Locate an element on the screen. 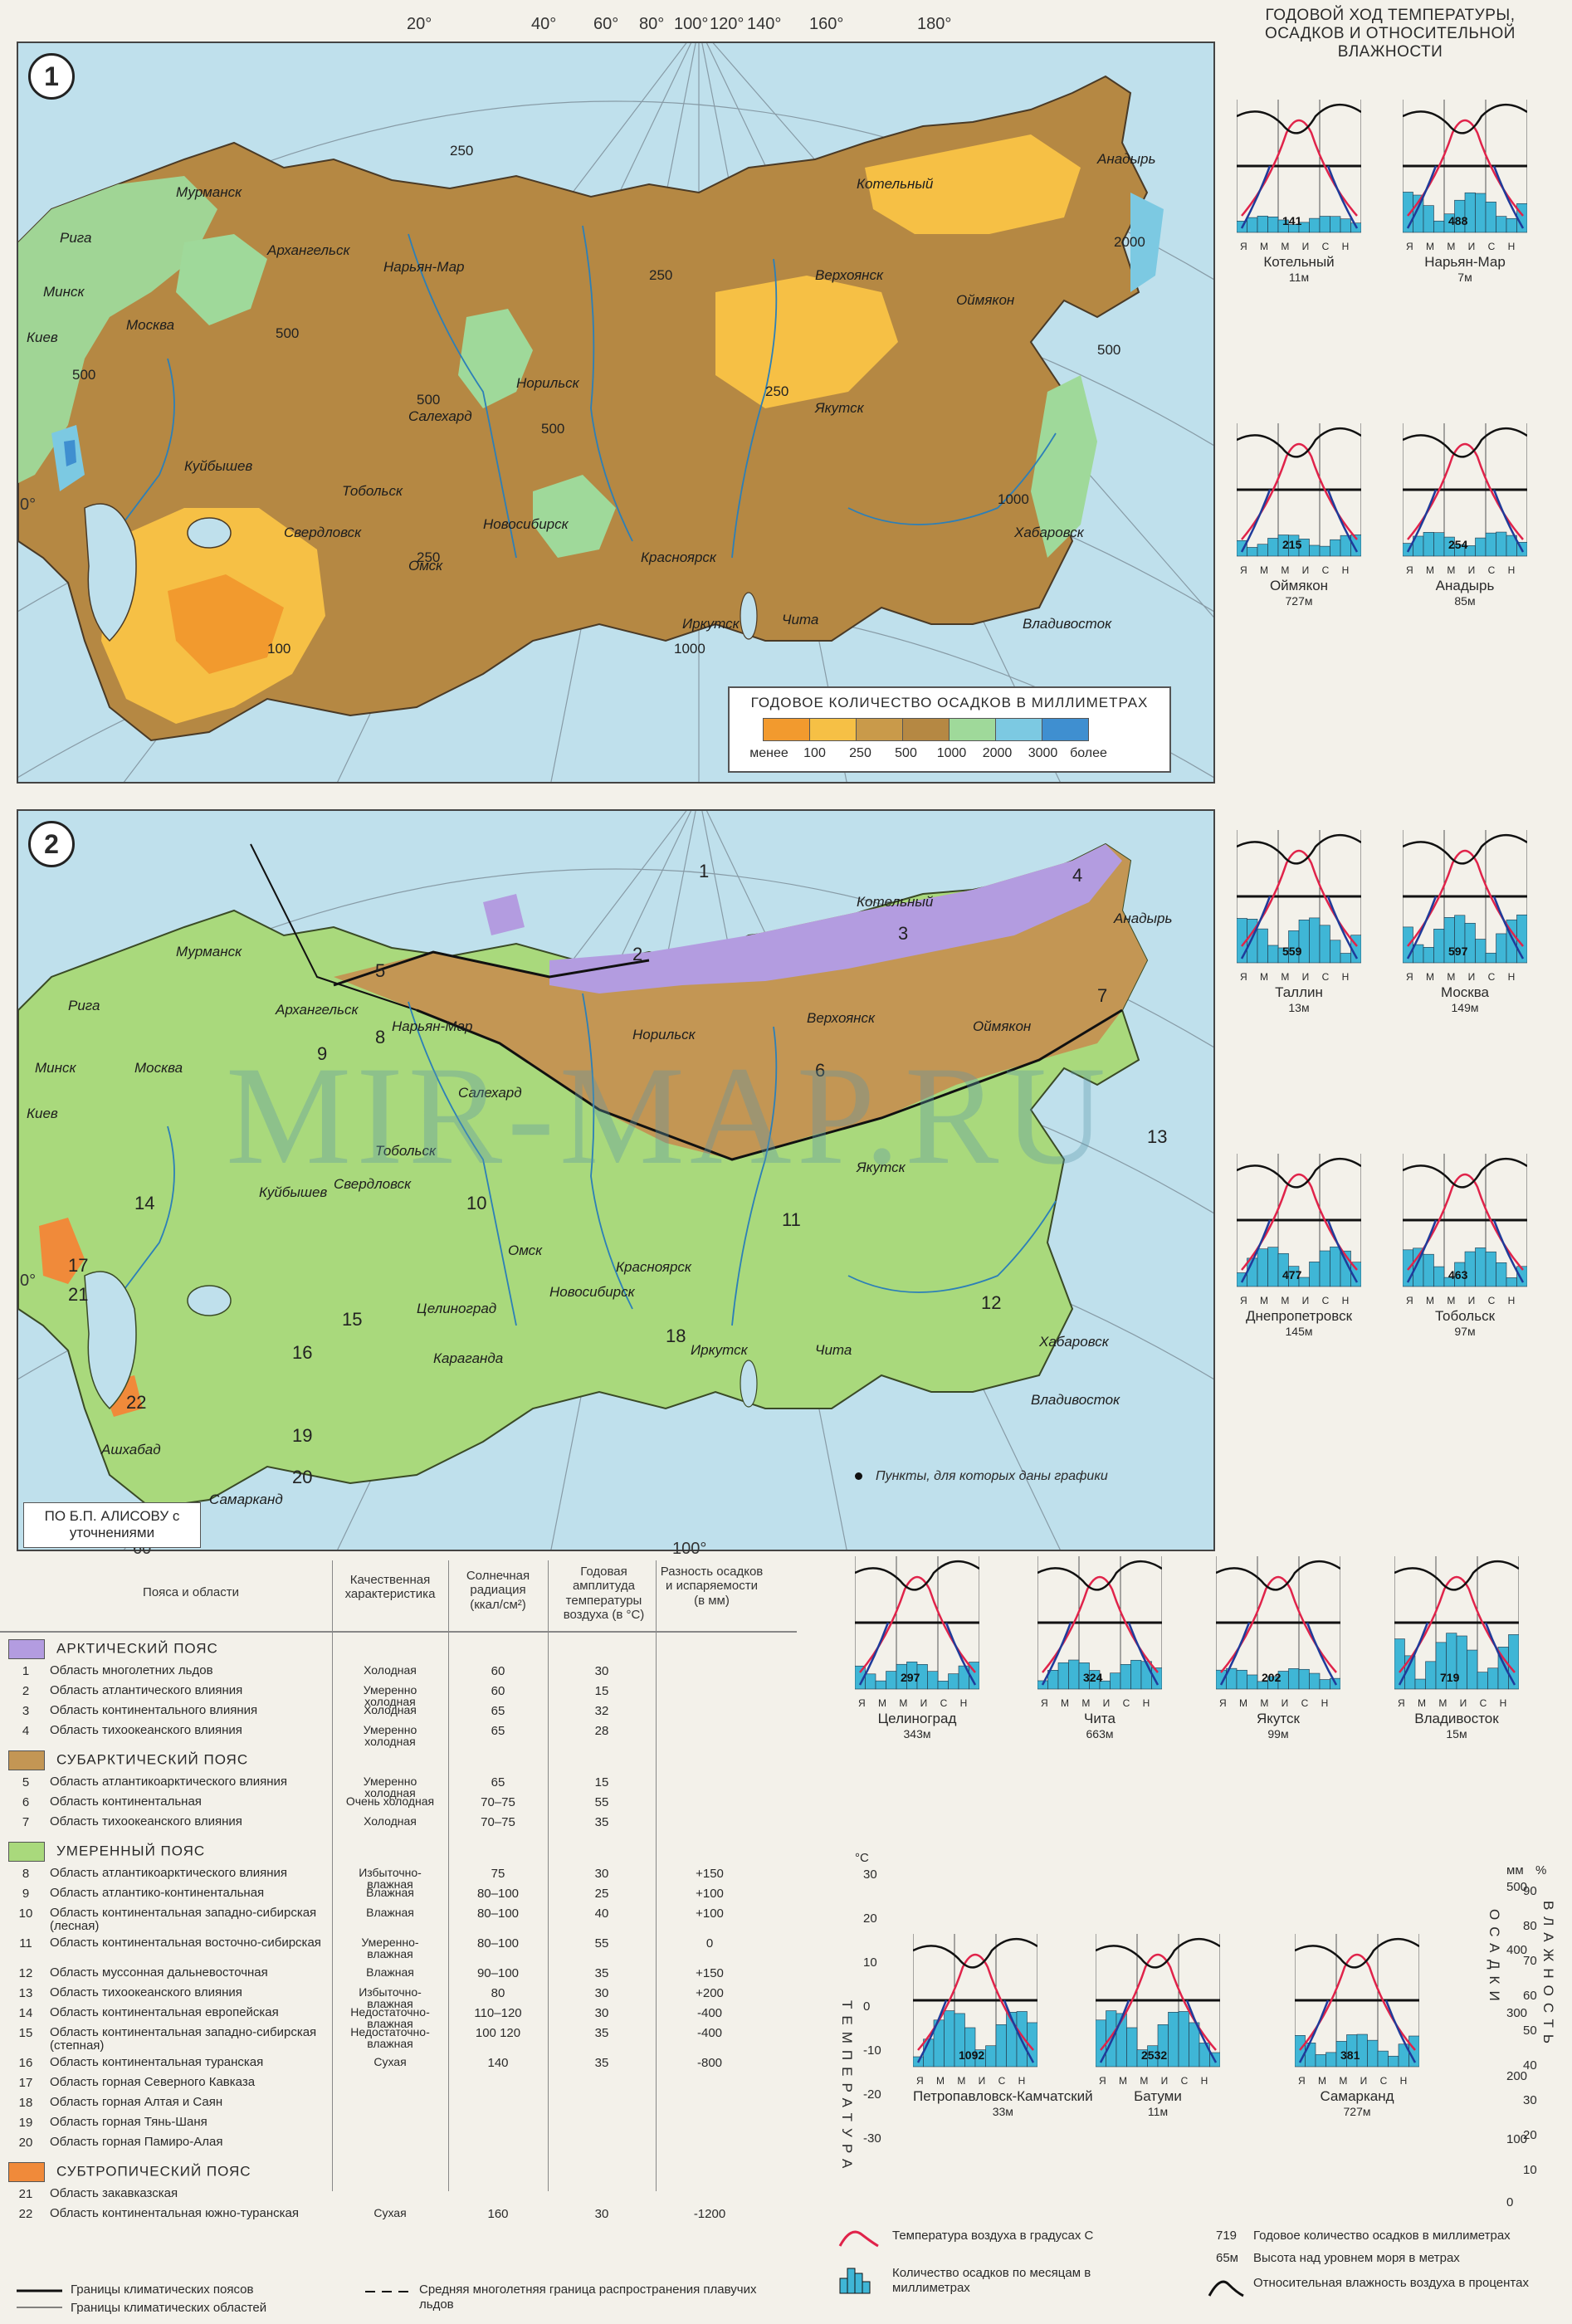  zone-number: 18 is located at coordinates (676, 1336).